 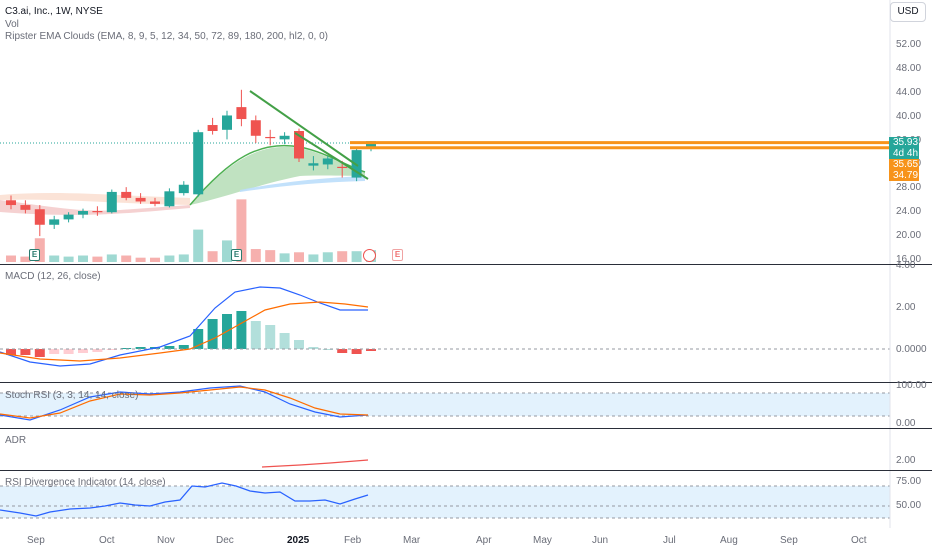 I want to click on adr-line, so click(x=315, y=463).